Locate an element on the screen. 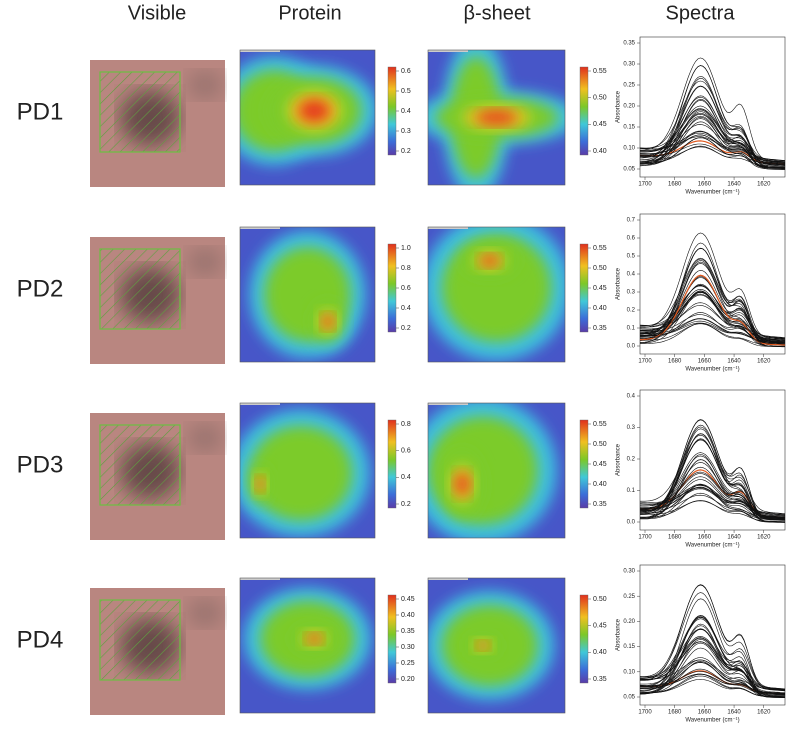  row-label: PD1 is located at coordinates (40, 111).